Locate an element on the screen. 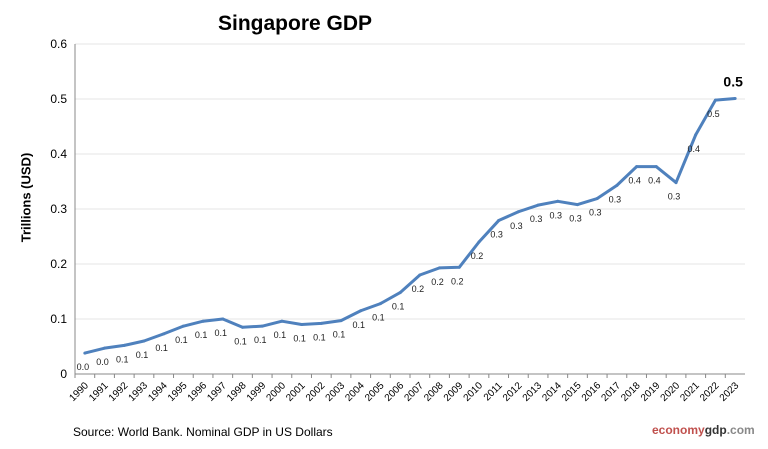  y-tick-label: 0.6 is located at coordinates (58, 44).